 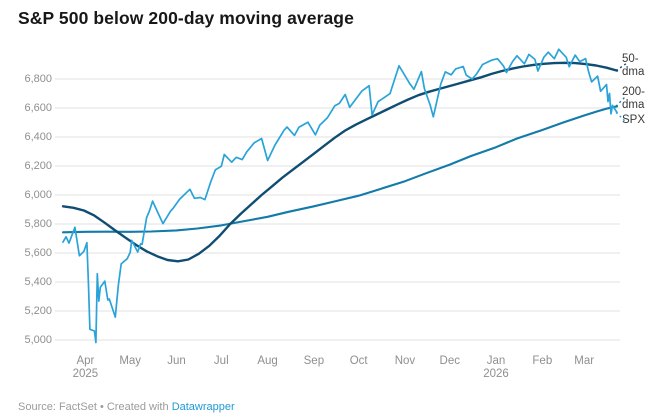 What do you see at coordinates (621, 117) in the screenshot?
I see `series-leader-spx` at bounding box center [621, 117].